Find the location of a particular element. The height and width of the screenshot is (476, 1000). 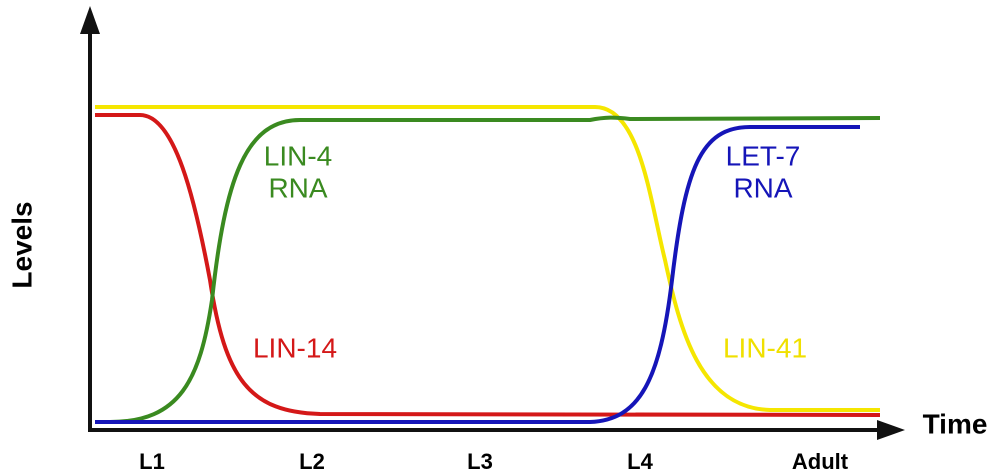

curve-label: LIN-41 is located at coordinates (765, 347).